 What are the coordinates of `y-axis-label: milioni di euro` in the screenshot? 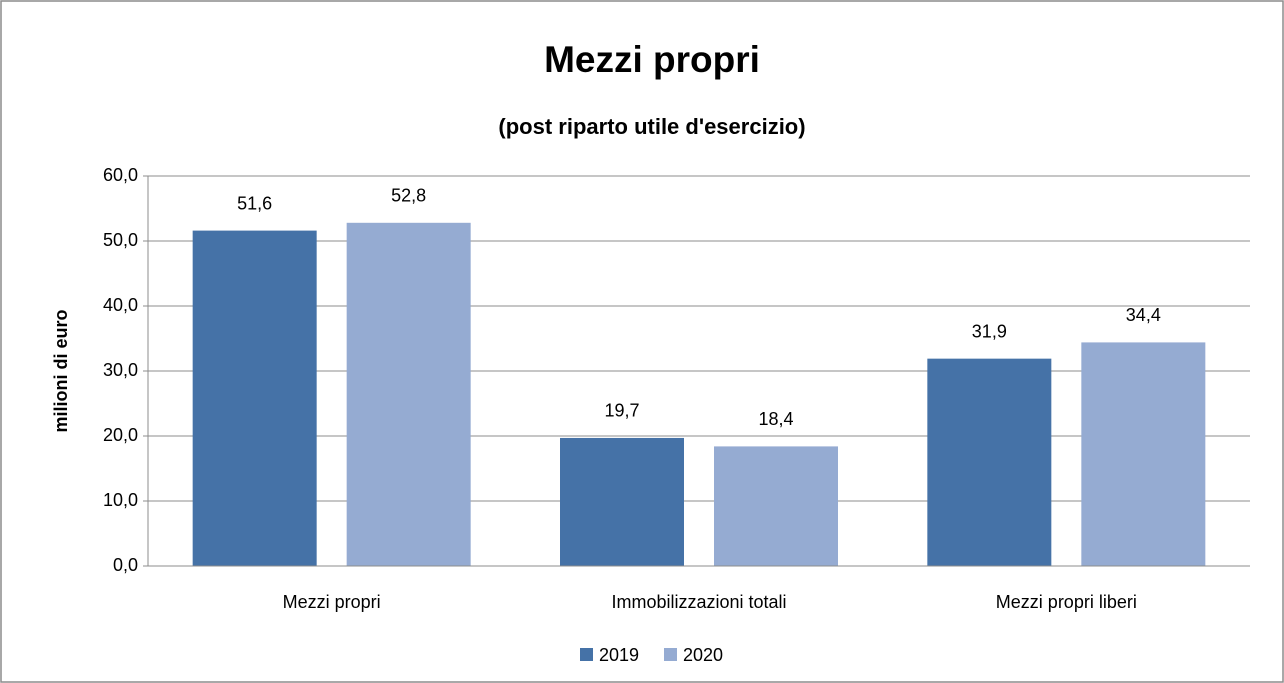 It's located at (61, 370).